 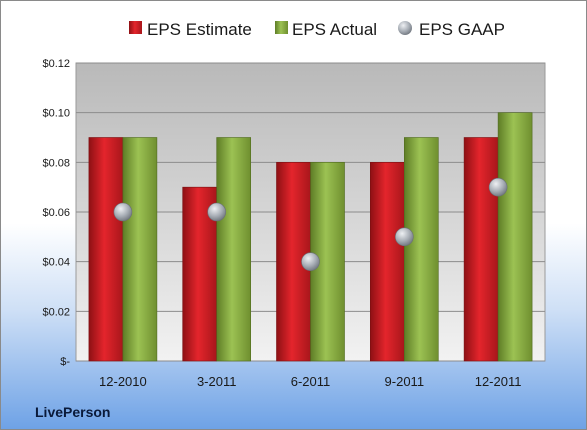 I want to click on x-tick-label: 6-2011, so click(x=311, y=381).